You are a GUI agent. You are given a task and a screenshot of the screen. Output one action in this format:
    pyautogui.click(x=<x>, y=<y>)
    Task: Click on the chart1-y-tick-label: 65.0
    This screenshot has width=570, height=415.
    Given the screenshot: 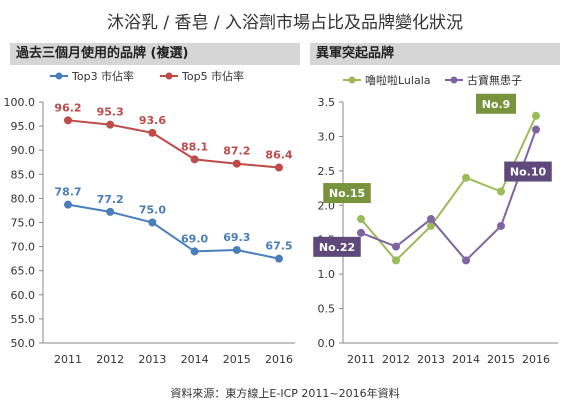 What is the action you would take?
    pyautogui.click(x=23, y=271)
    